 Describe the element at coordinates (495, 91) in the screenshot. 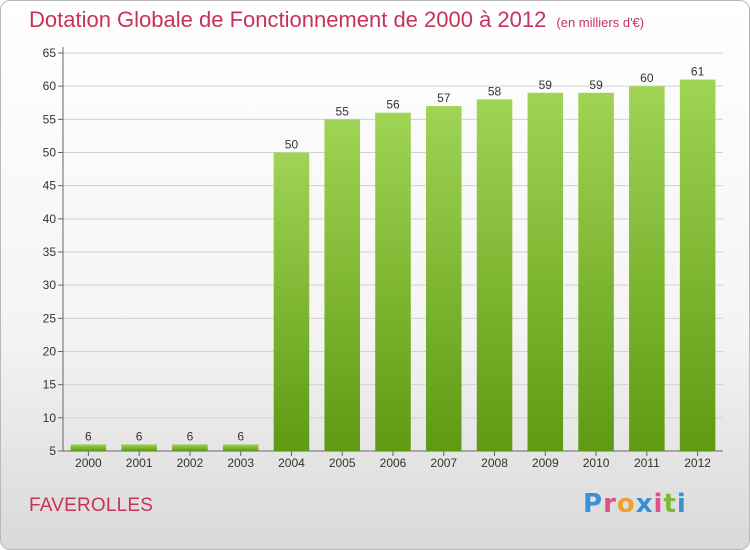

I see `data-label: 58` at that location.